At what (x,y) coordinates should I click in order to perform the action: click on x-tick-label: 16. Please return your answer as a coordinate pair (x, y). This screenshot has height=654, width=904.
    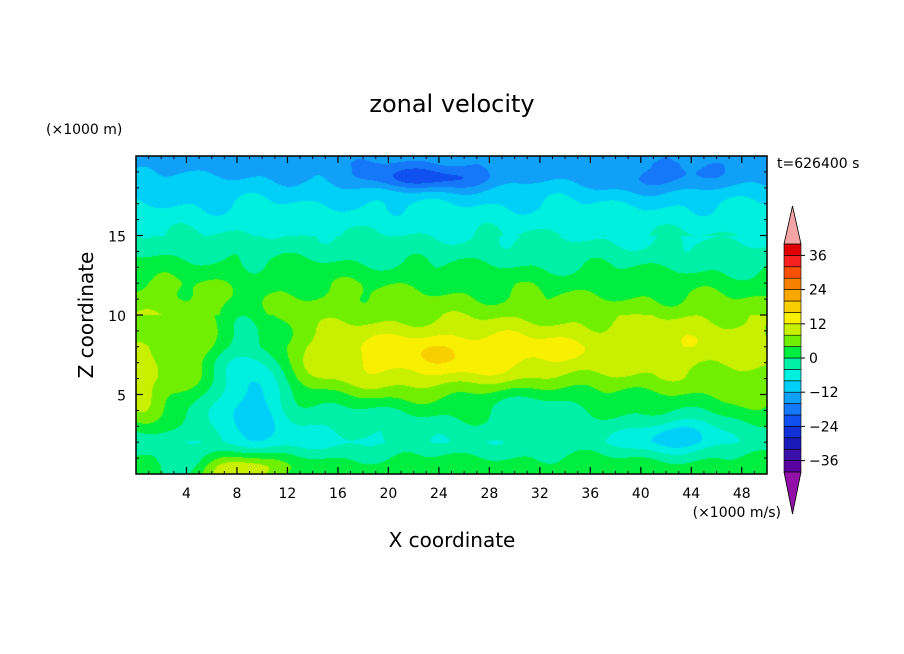
    Looking at the image, I should click on (338, 494).